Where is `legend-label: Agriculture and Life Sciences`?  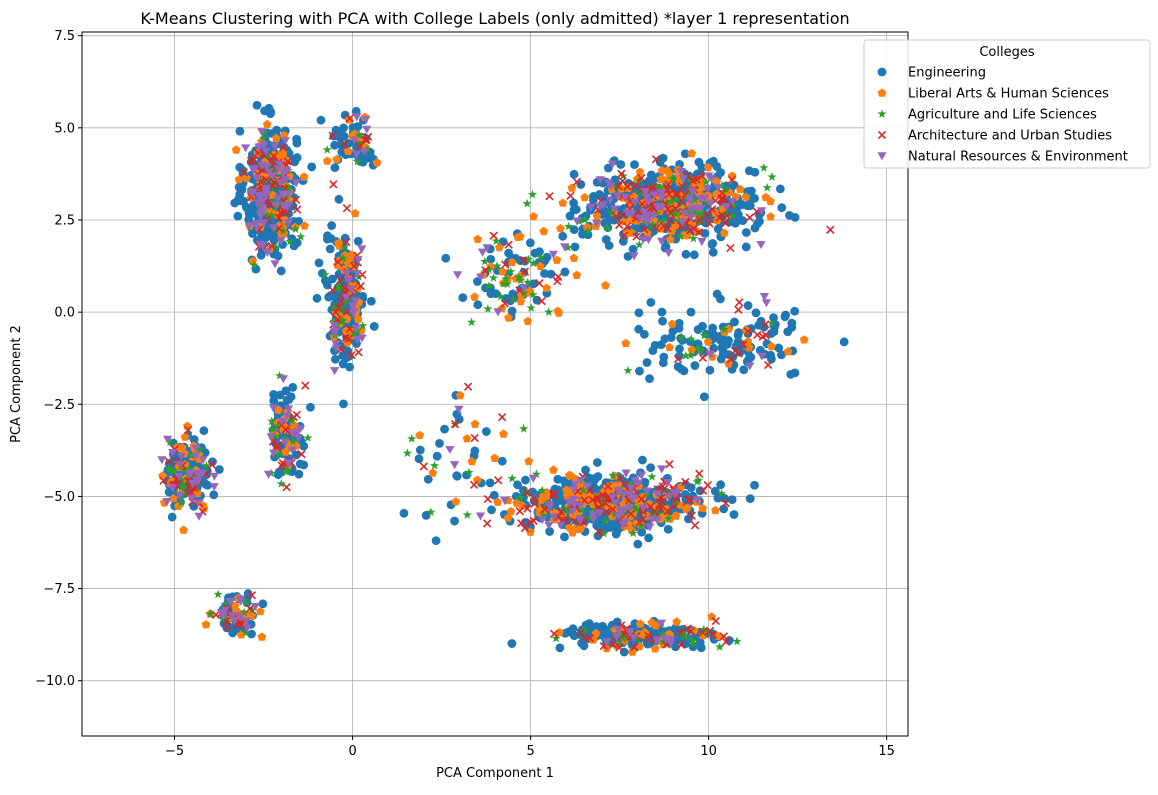 legend-label: Agriculture and Life Sciences is located at coordinates (1002, 115).